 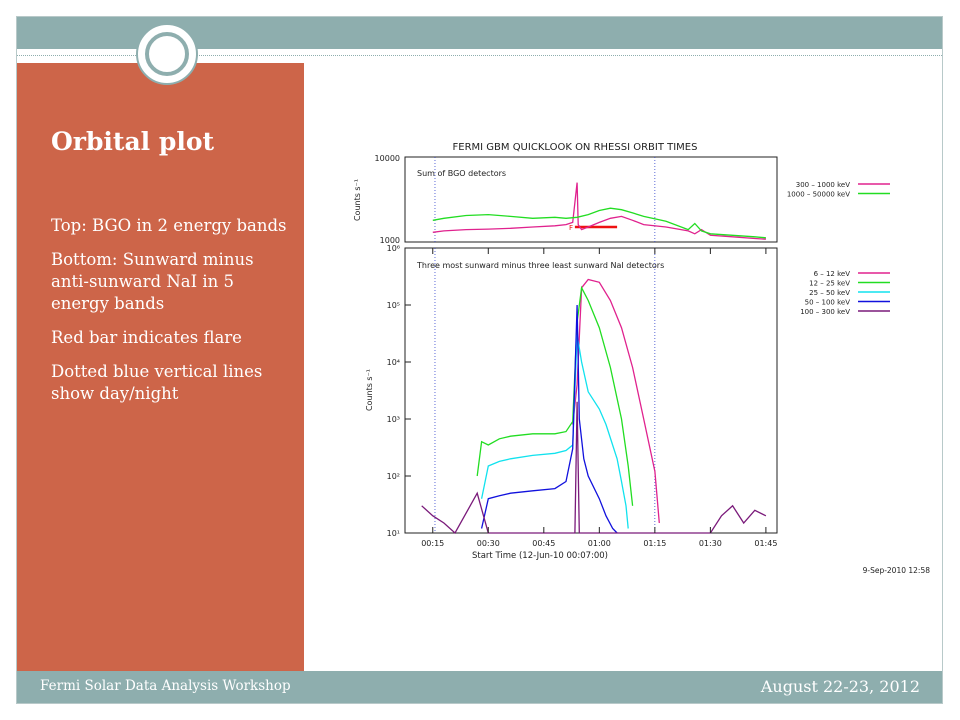 What do you see at coordinates (571, 228) in the screenshot?
I see `flare-marker-label: F` at bounding box center [571, 228].